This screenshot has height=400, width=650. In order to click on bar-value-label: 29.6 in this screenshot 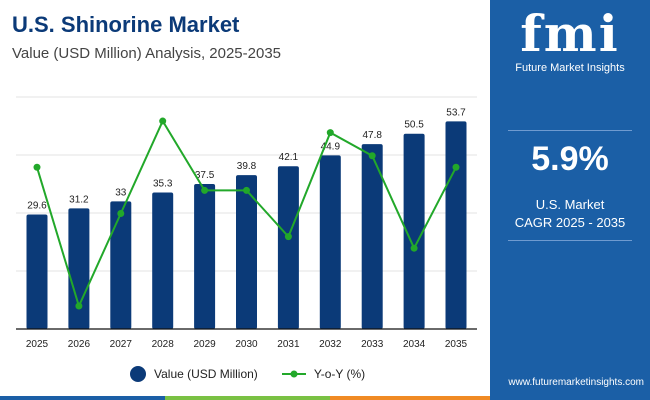, I will do `click(37, 206)`.